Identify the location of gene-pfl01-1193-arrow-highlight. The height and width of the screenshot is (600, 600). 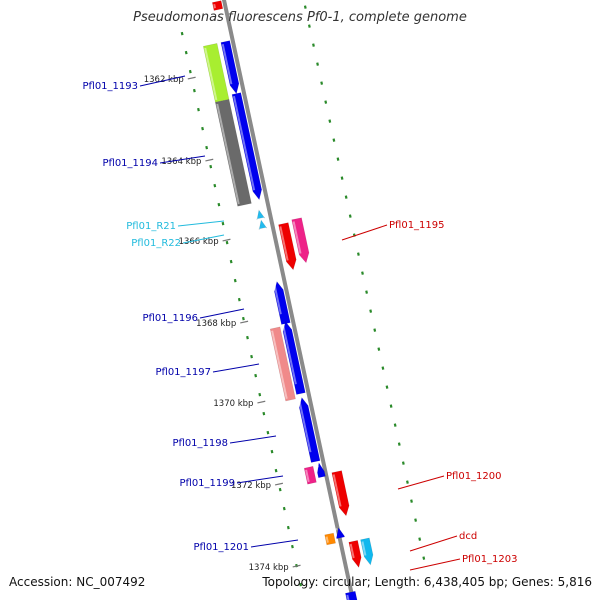
(227, 64).